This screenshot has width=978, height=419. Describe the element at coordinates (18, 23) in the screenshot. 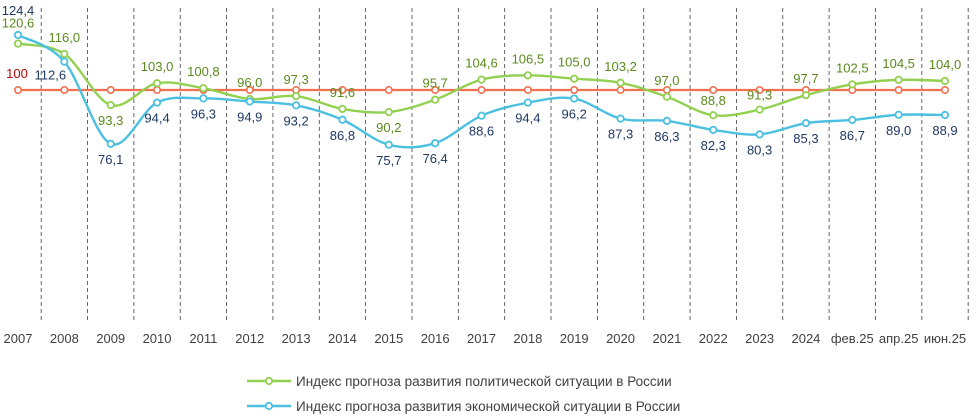

I see `political-index-data-label: 120,6` at that location.